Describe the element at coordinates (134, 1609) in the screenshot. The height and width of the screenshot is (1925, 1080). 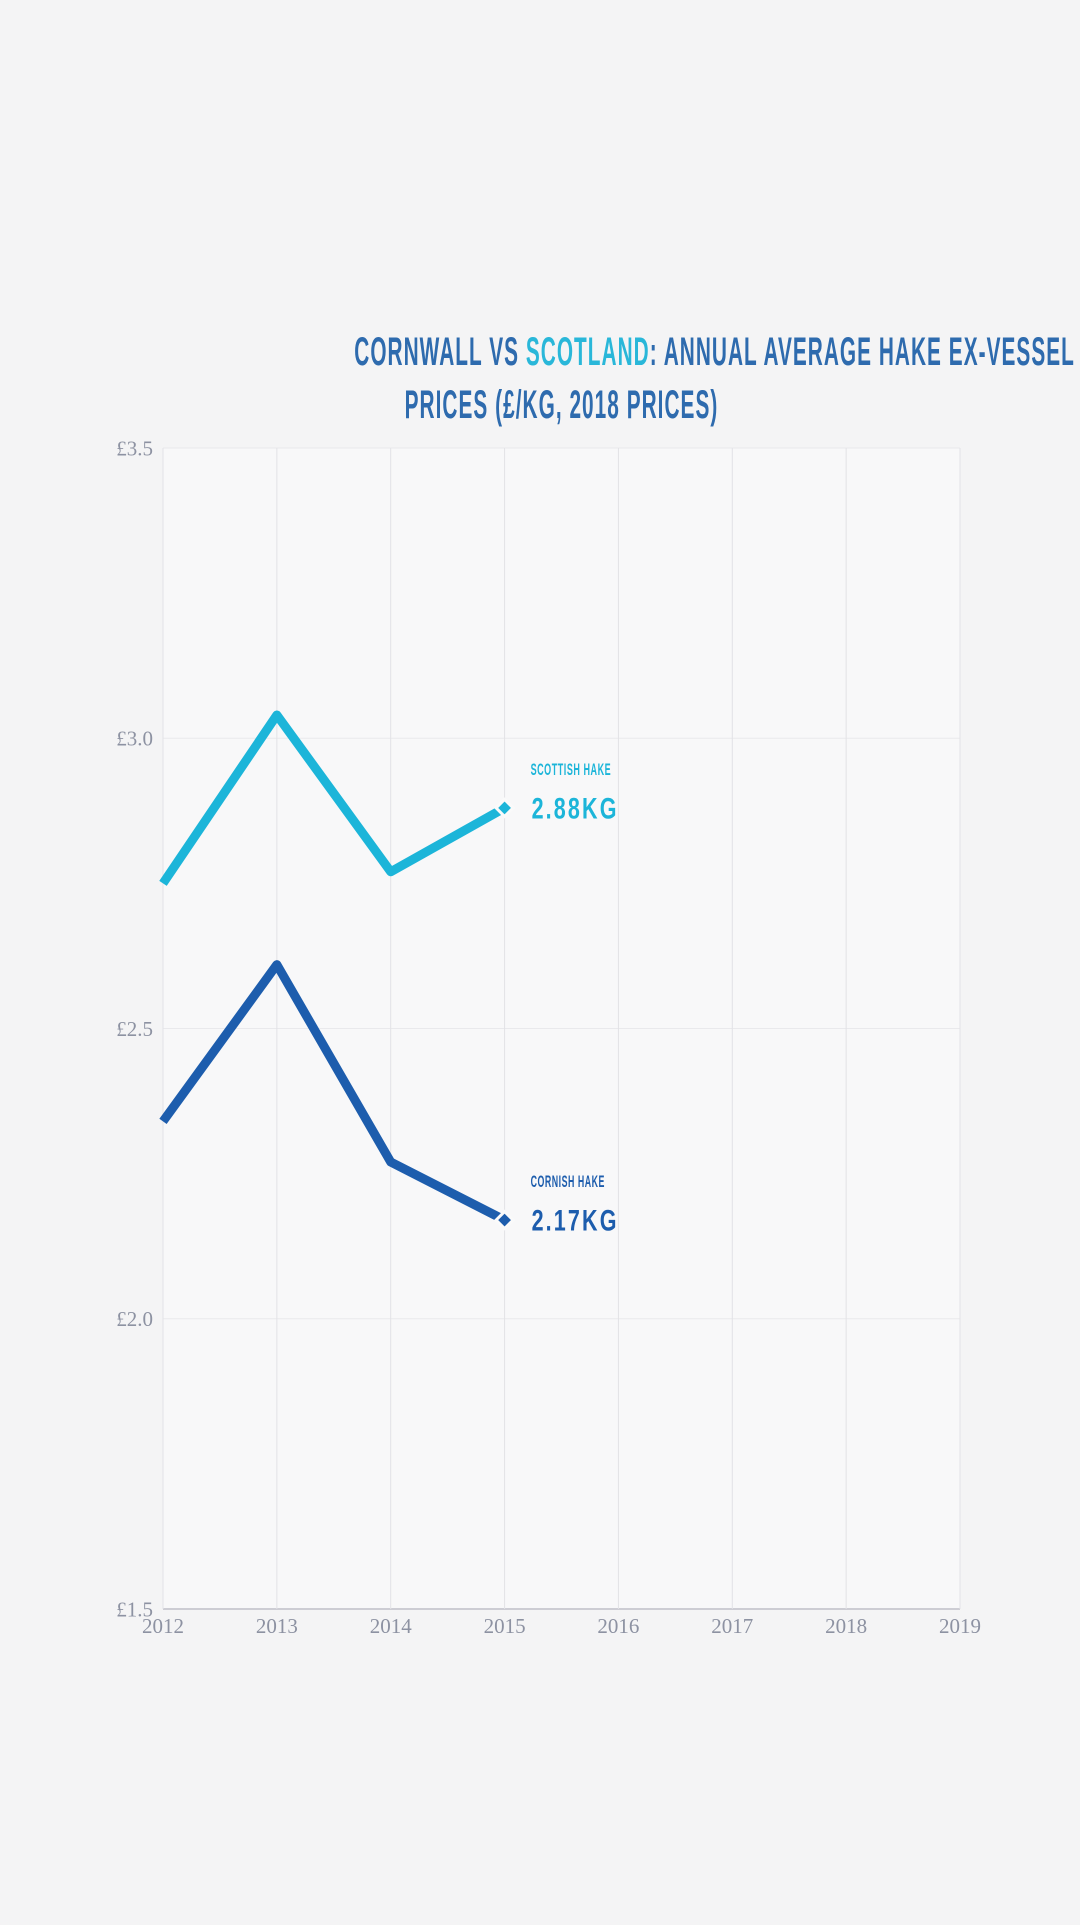
I see `y-tick-label: £1.5` at that location.